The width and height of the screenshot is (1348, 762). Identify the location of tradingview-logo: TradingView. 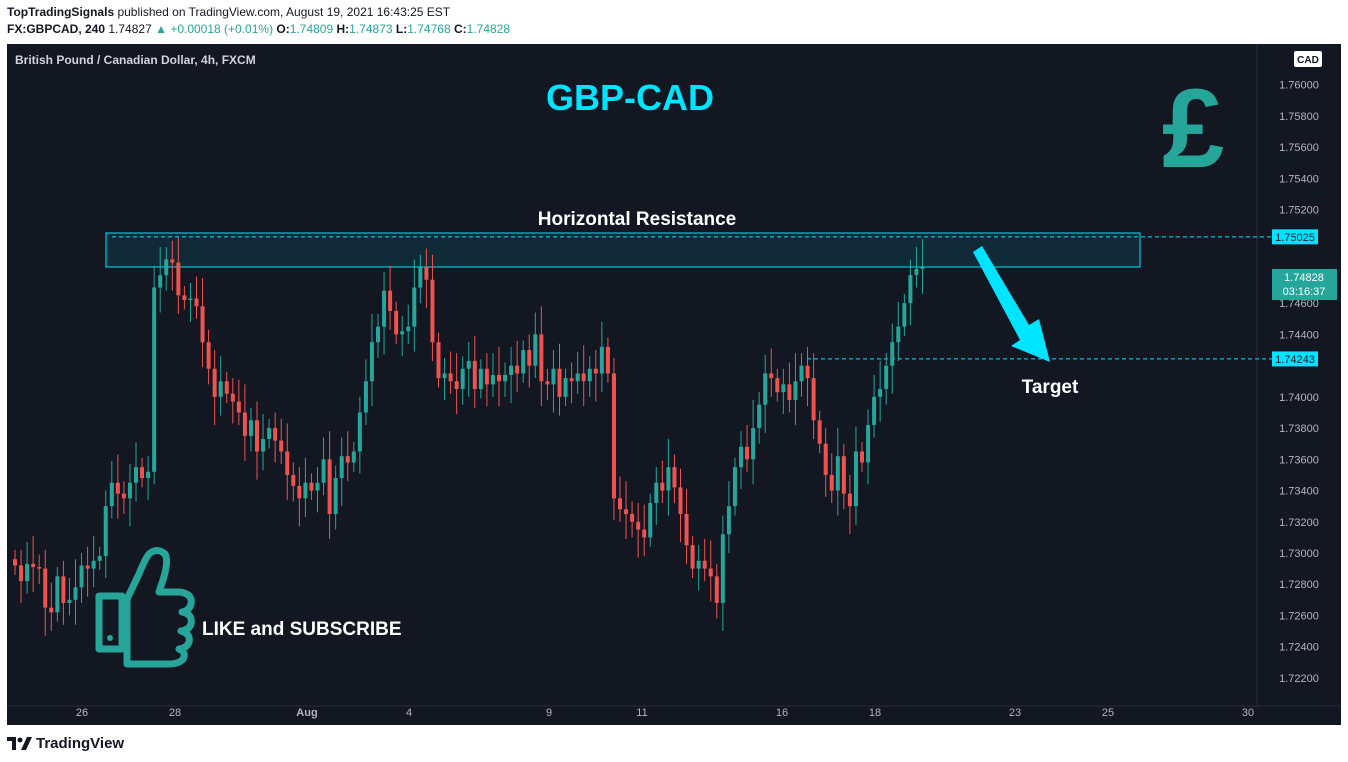
(65, 743).